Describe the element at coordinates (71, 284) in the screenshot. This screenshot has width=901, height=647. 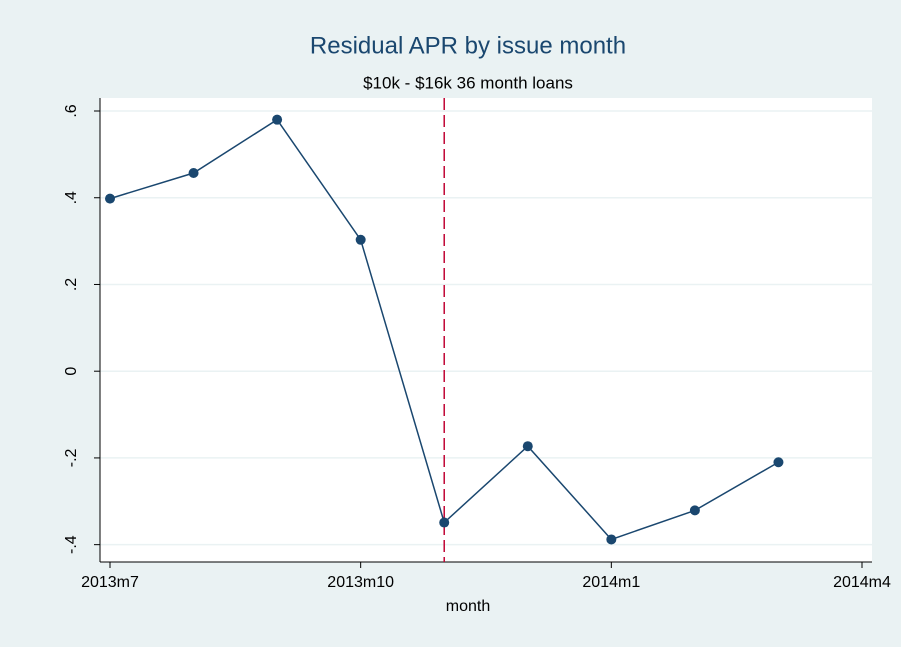
I see `y-tick-label: .2` at that location.